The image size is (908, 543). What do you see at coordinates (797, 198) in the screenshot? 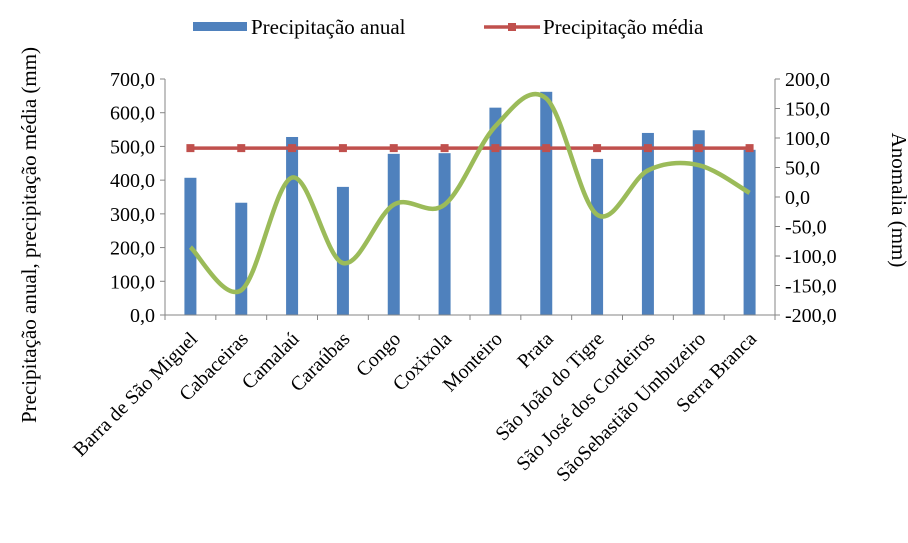
I see `y2-tick-label: 0,0` at bounding box center [797, 198].